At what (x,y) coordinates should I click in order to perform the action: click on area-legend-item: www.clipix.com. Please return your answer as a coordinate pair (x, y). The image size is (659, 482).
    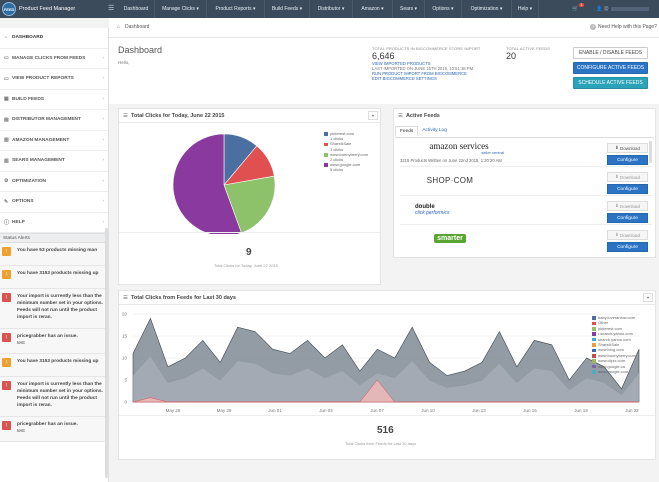
    Looking at the image, I should click on (623, 360).